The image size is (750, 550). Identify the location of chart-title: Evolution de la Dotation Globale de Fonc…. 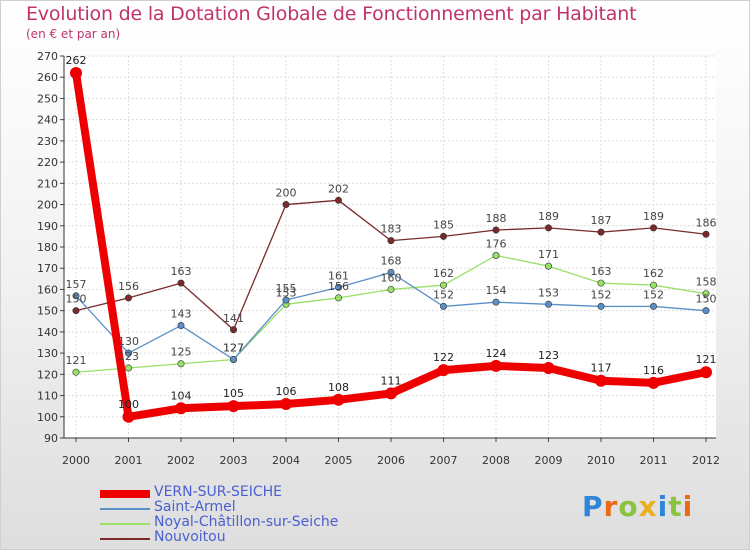
(331, 14).